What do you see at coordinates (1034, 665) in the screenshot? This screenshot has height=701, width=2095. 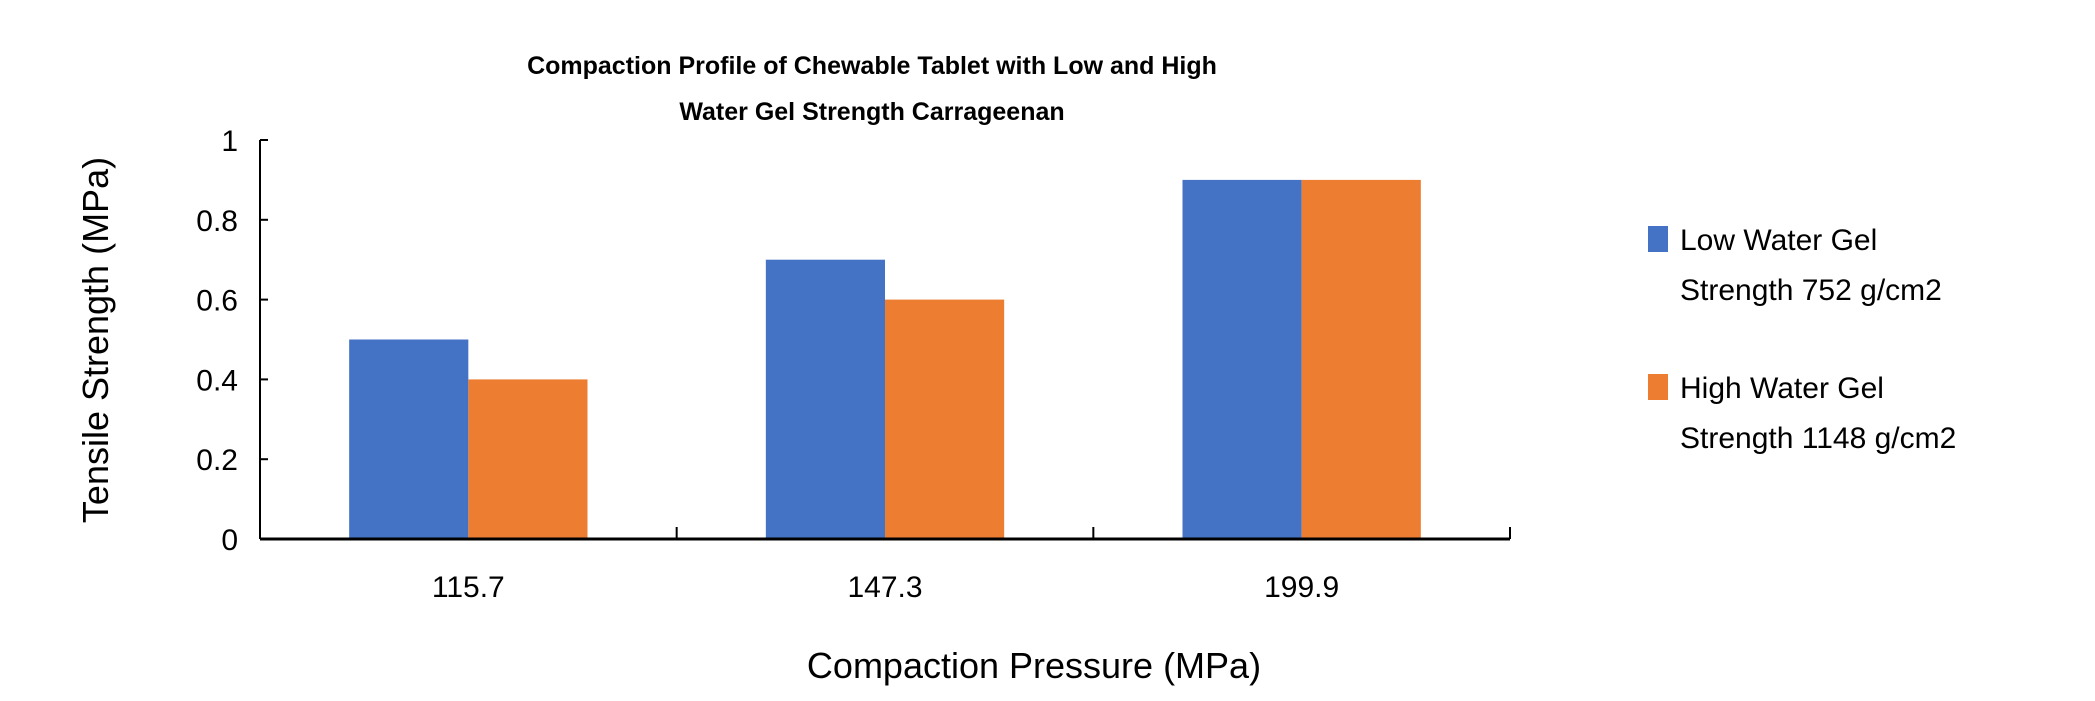 I see `x-axis-title: Compaction Pressure (MPa)` at bounding box center [1034, 665].